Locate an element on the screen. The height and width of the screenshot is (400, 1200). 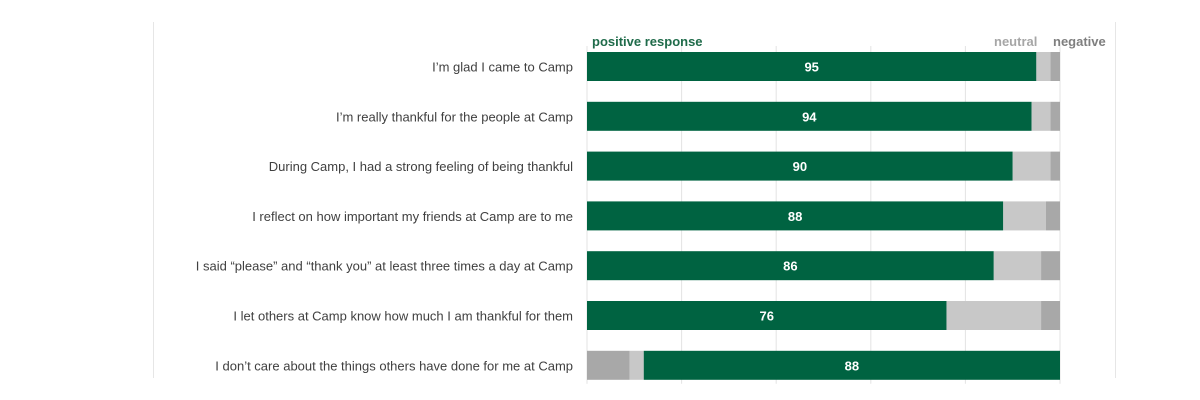
data-label-row-4: 88 is located at coordinates (795, 216).